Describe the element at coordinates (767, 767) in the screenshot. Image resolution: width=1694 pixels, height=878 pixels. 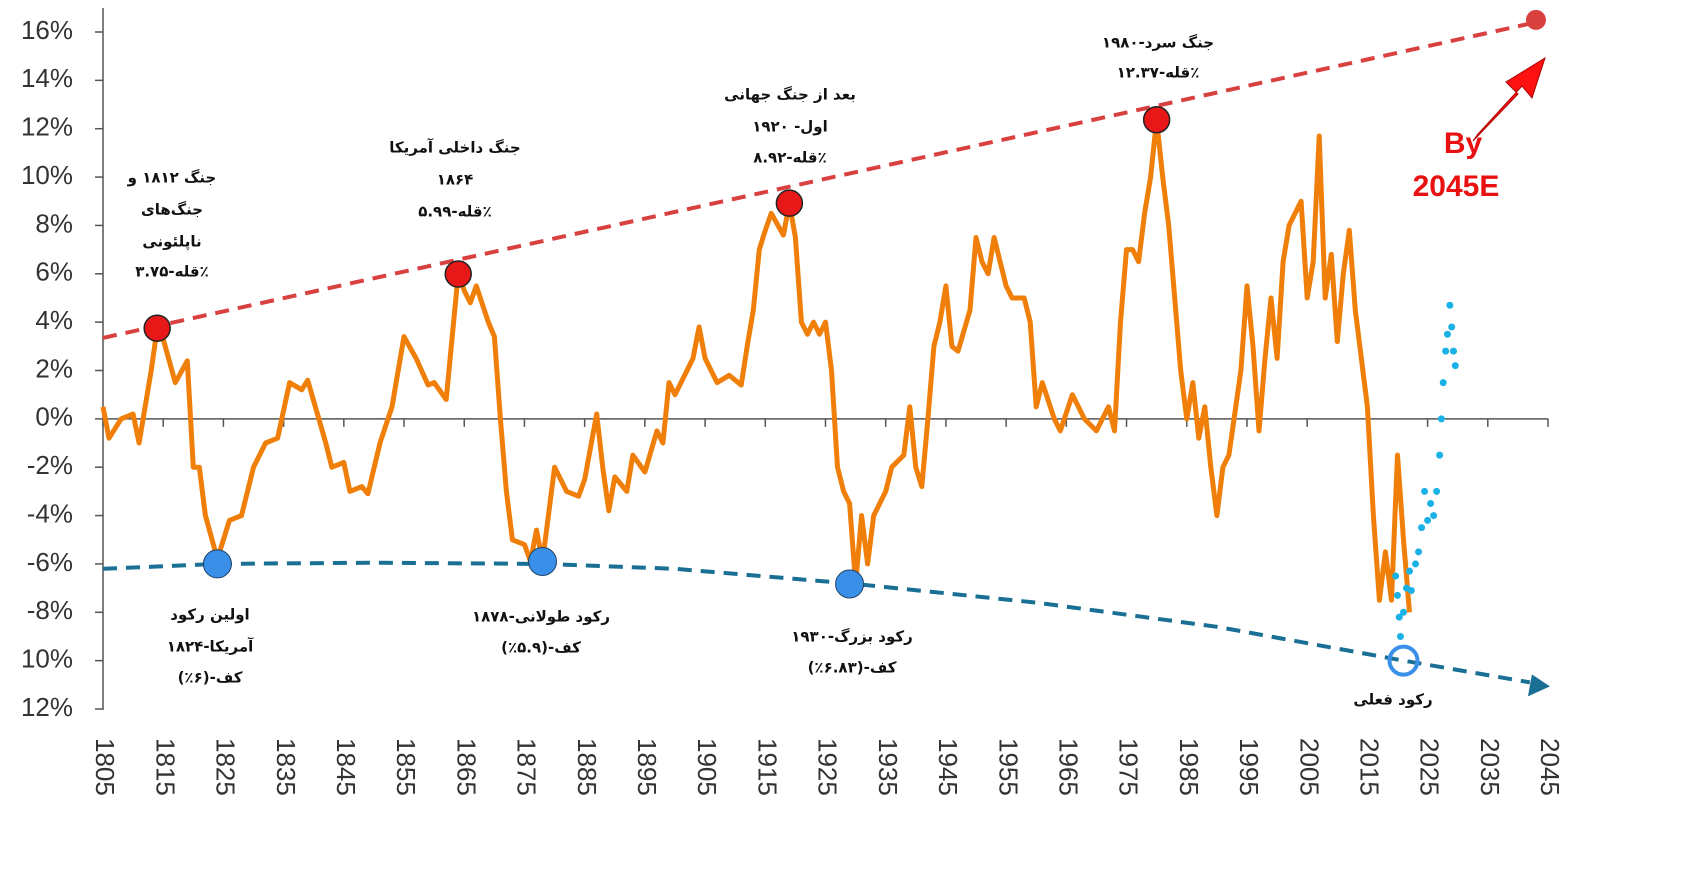
I see `x-tick-label: 1915` at that location.